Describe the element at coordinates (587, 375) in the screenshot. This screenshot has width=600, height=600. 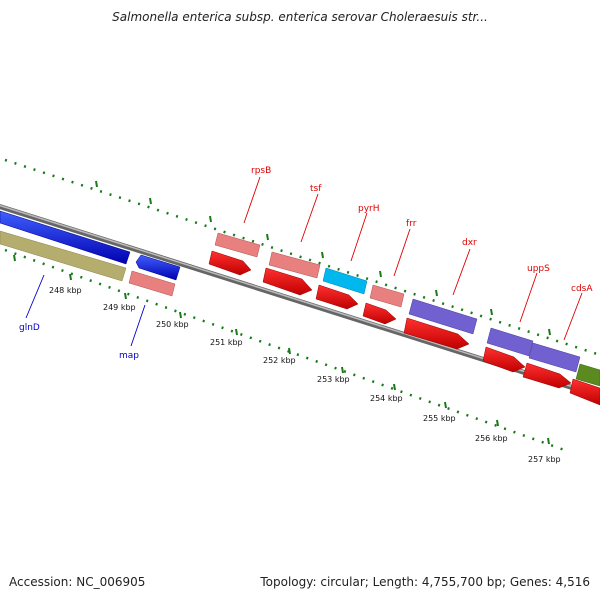
I see `cdsA-olive-feature` at that location.